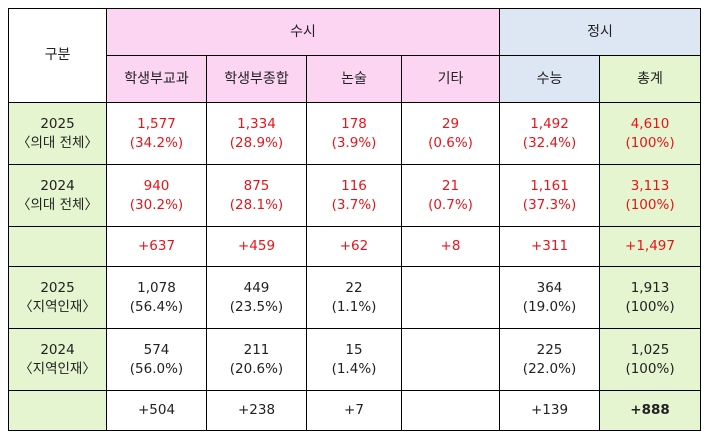 The image size is (709, 438). I want to click on table-cell: 1,577 (34.2%), so click(156, 133).